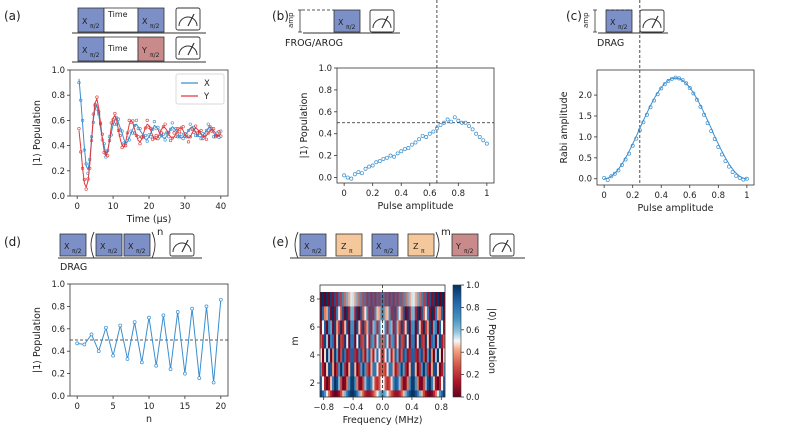 The image size is (793, 439). Describe the element at coordinates (58, 96) in the screenshot. I see `y-tick-label: 0.8` at that location.